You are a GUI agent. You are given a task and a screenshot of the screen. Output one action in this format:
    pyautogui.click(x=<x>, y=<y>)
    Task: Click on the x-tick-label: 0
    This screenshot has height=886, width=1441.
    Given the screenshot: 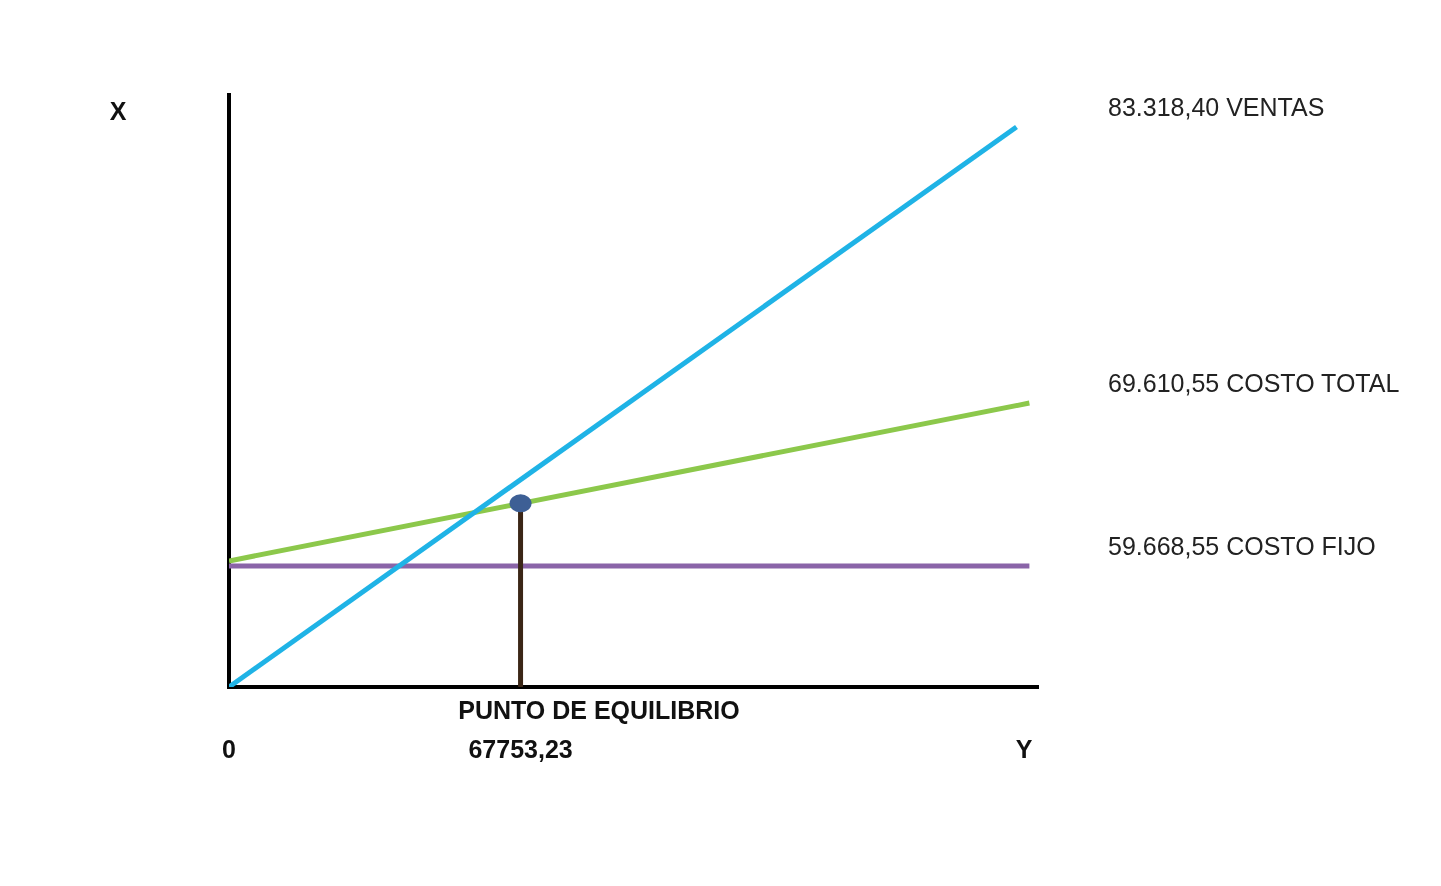 What is the action you would take?
    pyautogui.click(x=229, y=748)
    